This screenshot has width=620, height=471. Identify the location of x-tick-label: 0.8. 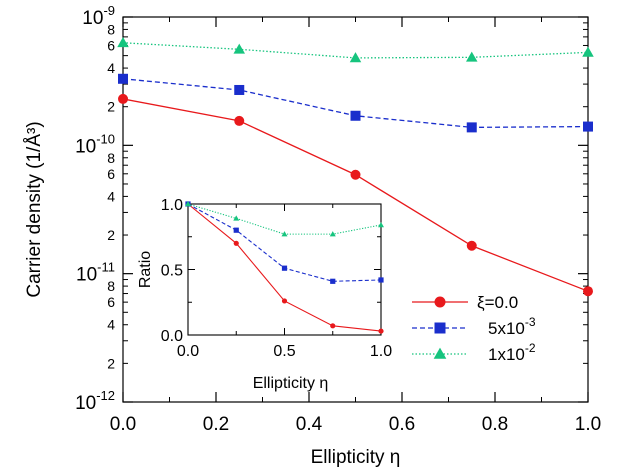
(495, 424).